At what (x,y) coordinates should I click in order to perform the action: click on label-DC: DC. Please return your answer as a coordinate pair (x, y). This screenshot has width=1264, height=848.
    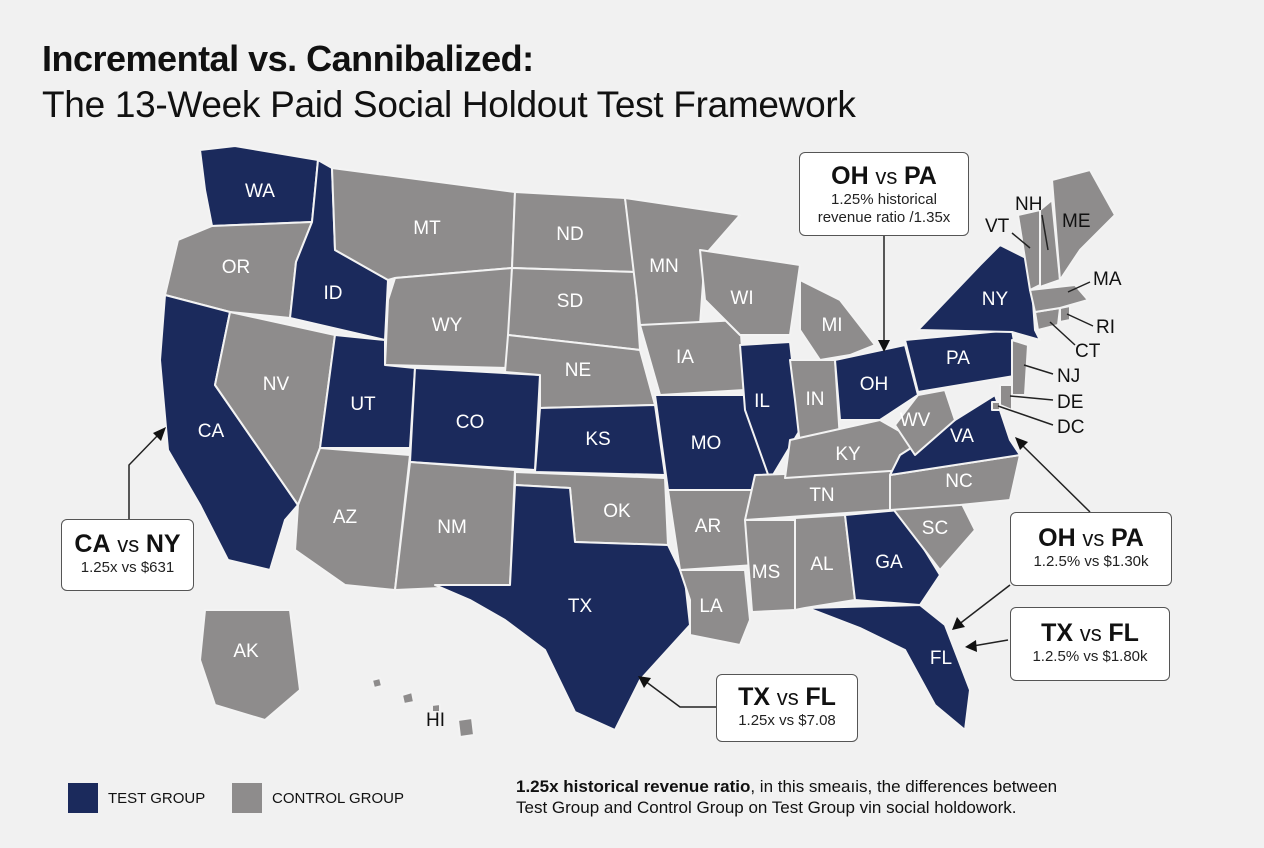
    Looking at the image, I should click on (1070, 427).